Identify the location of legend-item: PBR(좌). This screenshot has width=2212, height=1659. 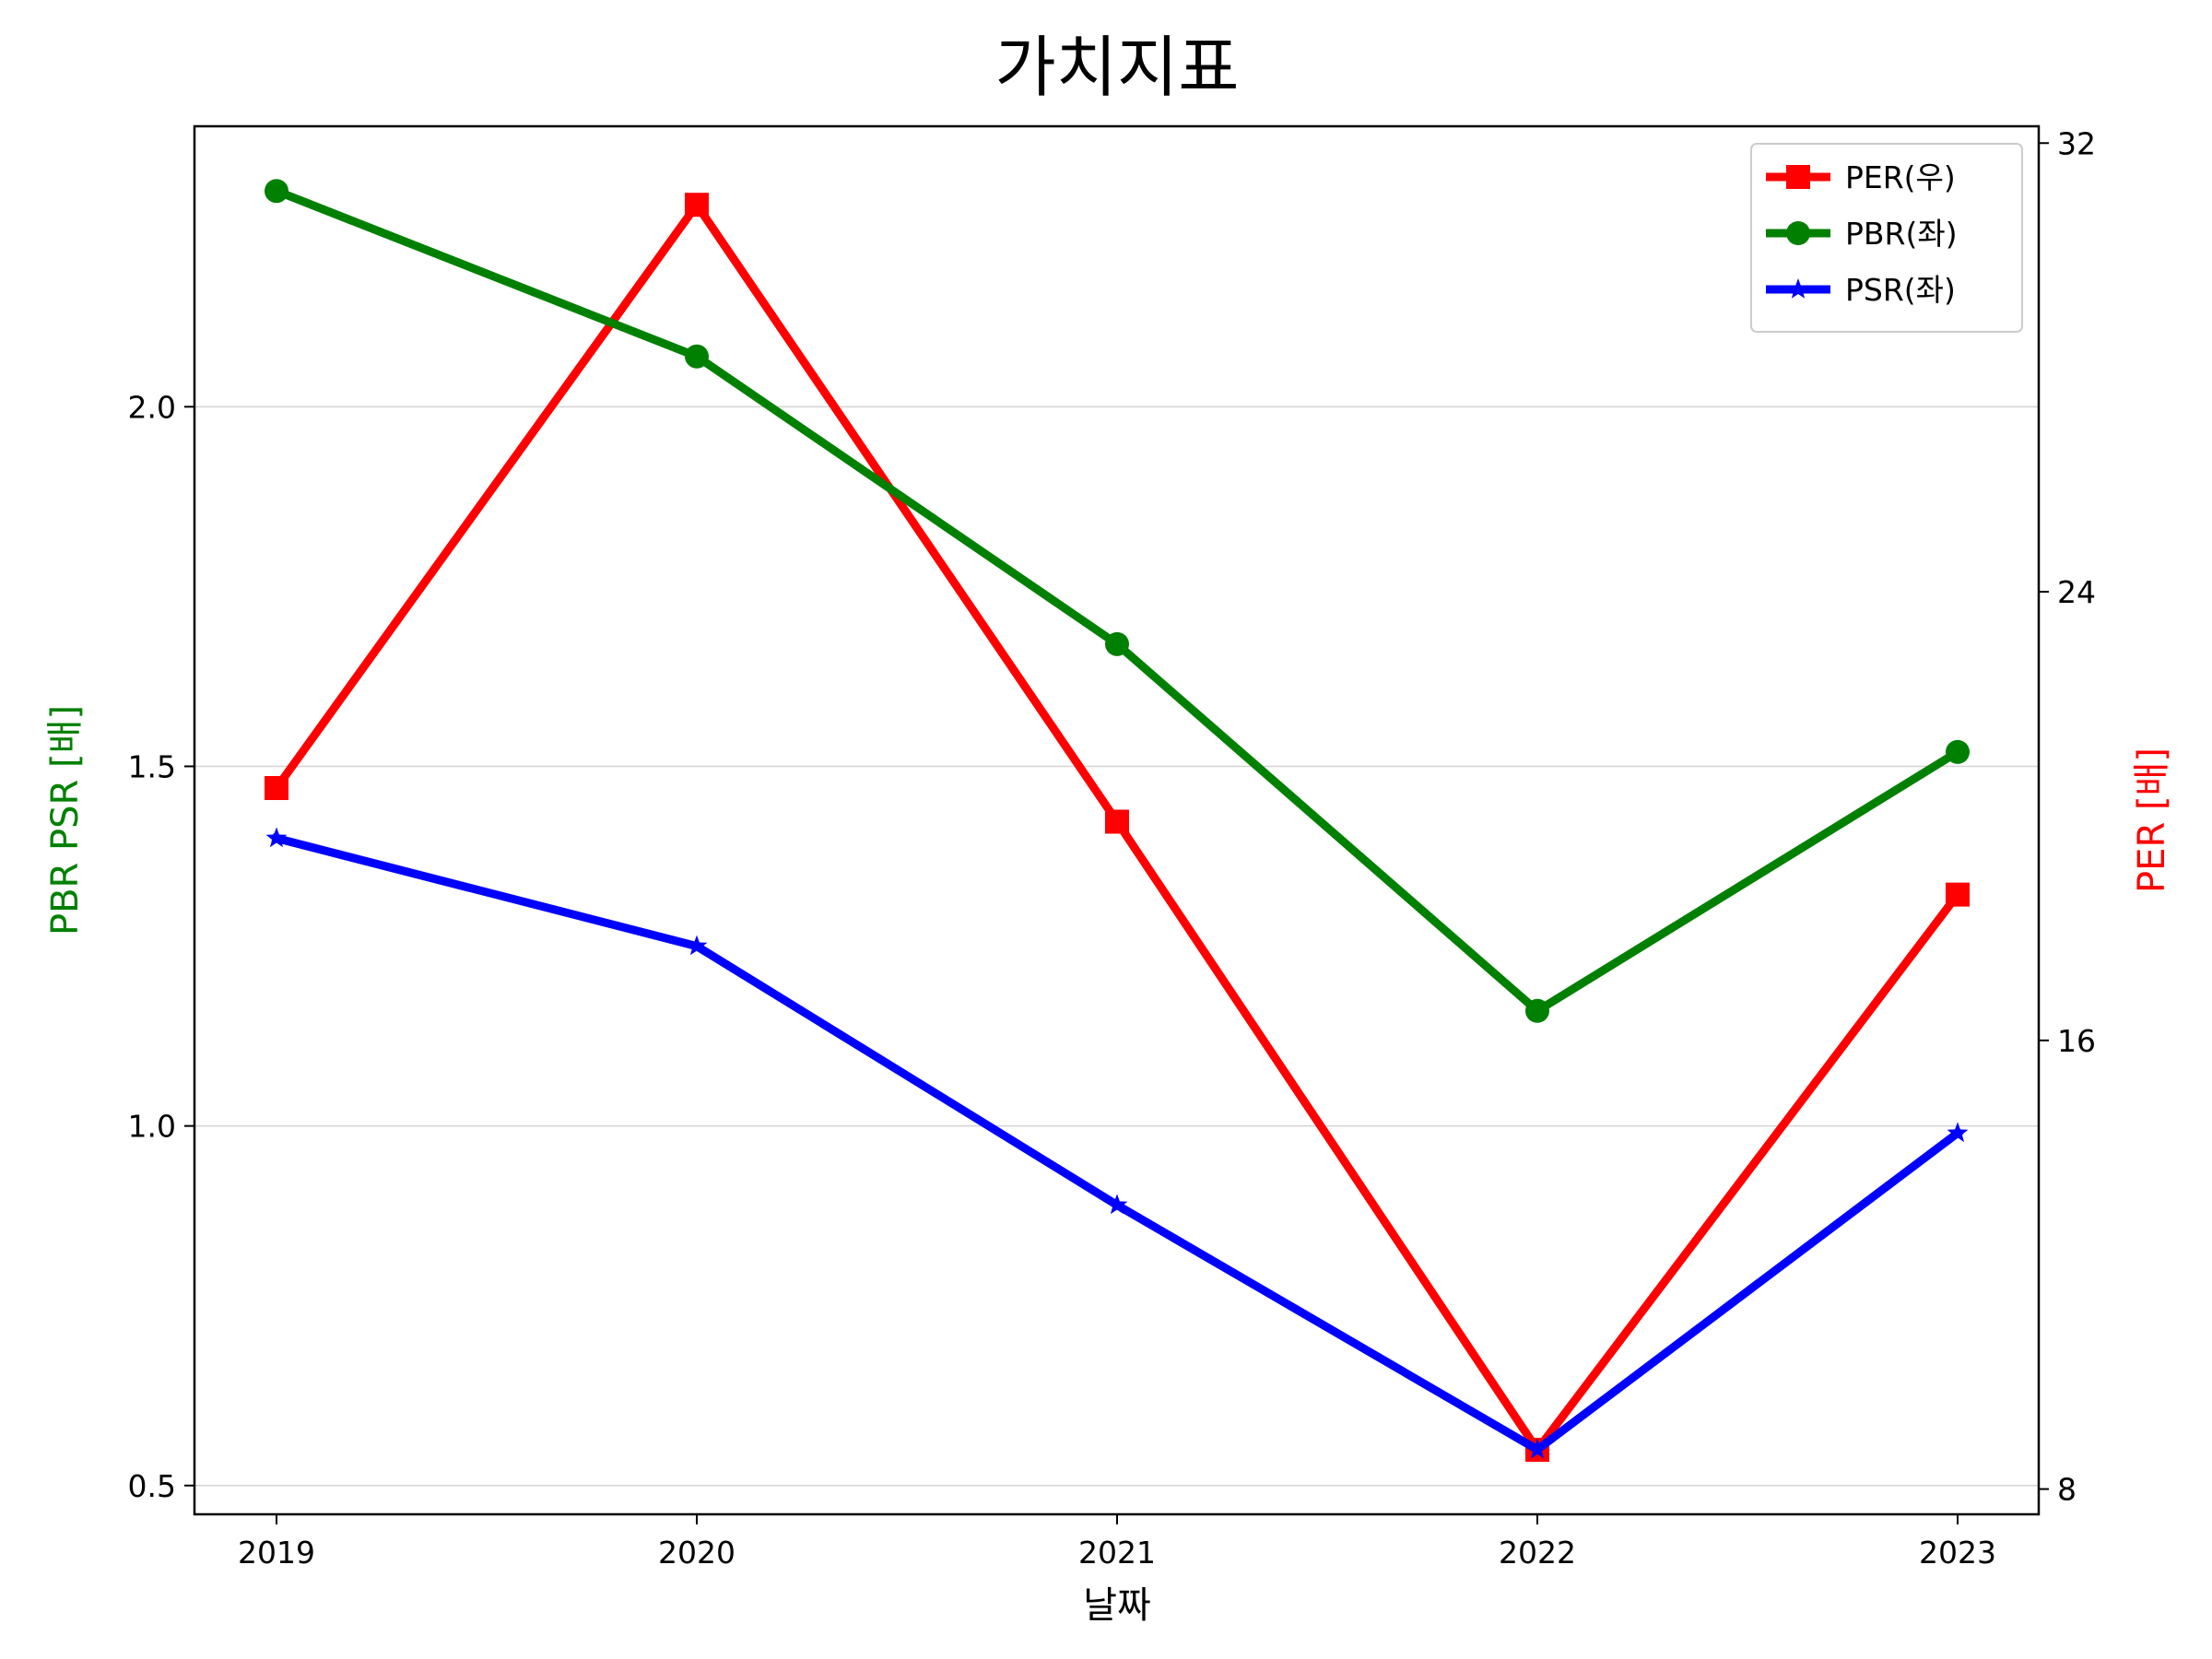
(1862, 234).